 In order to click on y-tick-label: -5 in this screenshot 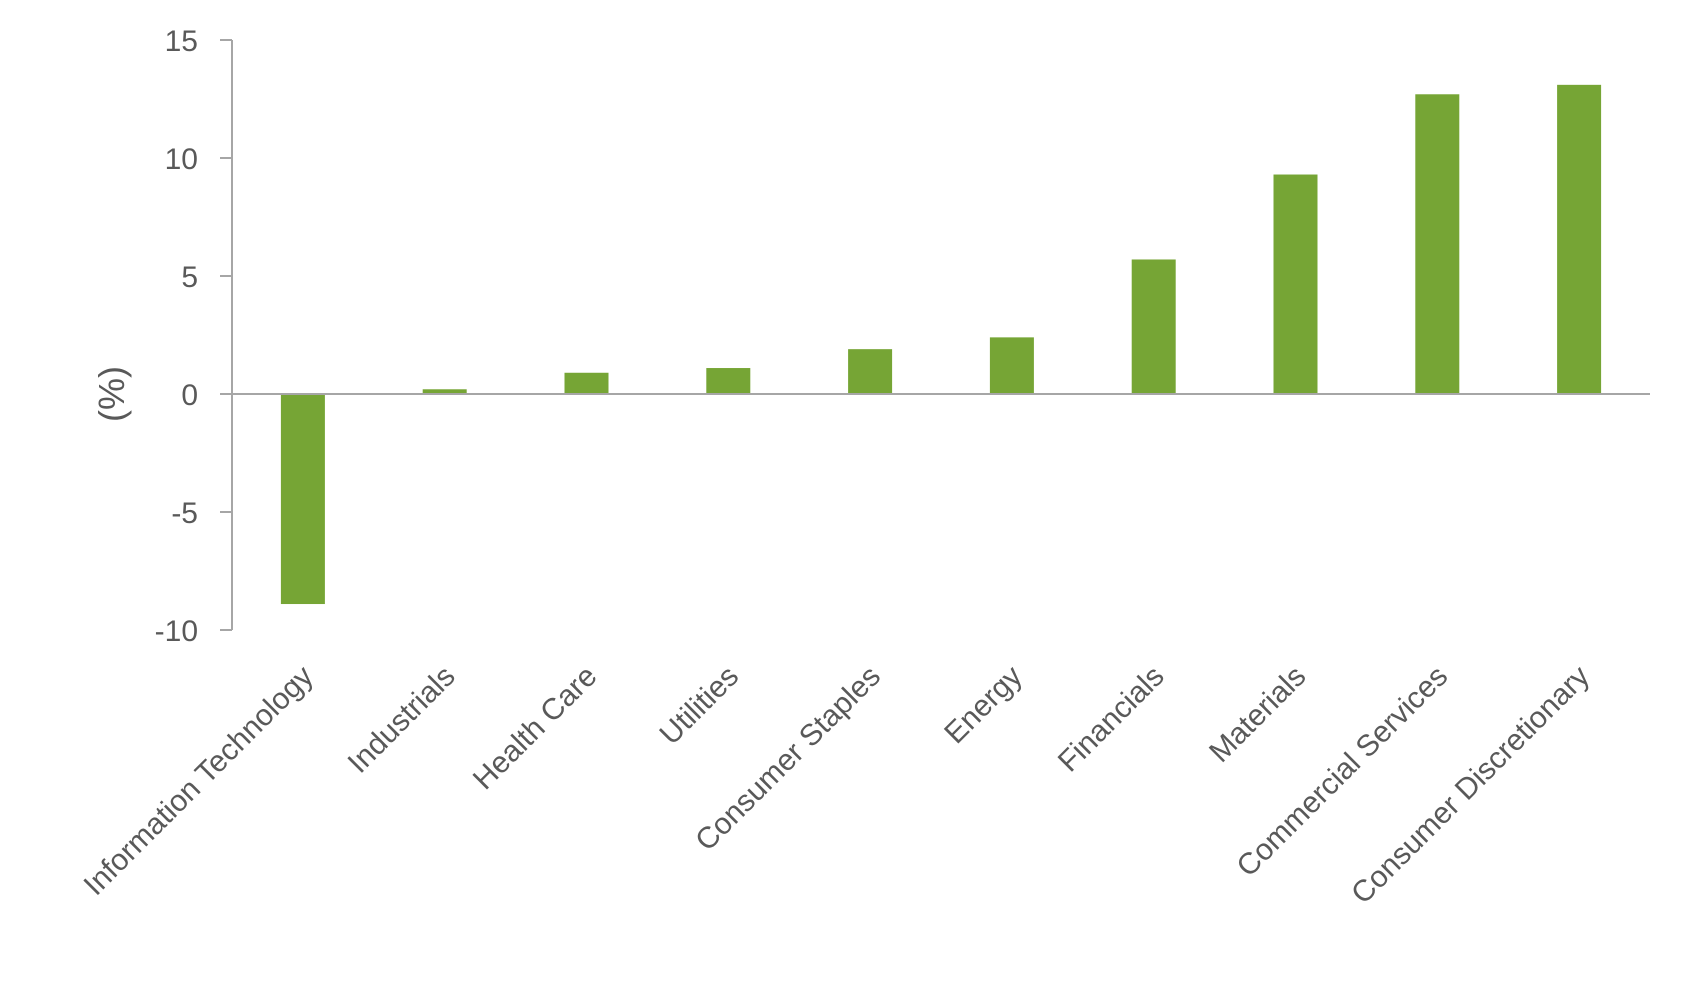, I will do `click(184, 513)`.